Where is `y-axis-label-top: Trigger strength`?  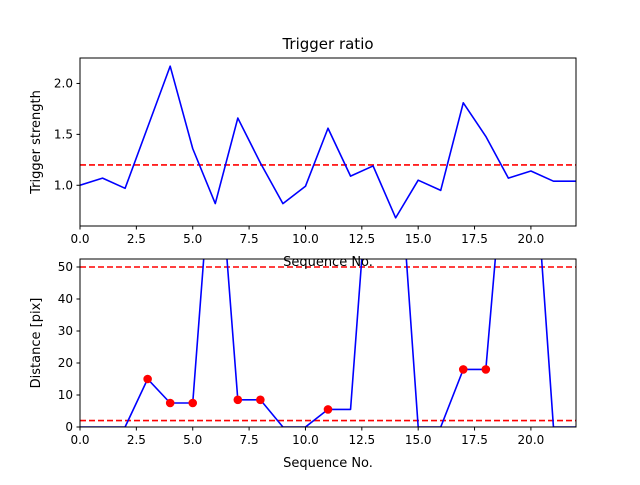
y-axis-label-top: Trigger strength is located at coordinates (36, 142).